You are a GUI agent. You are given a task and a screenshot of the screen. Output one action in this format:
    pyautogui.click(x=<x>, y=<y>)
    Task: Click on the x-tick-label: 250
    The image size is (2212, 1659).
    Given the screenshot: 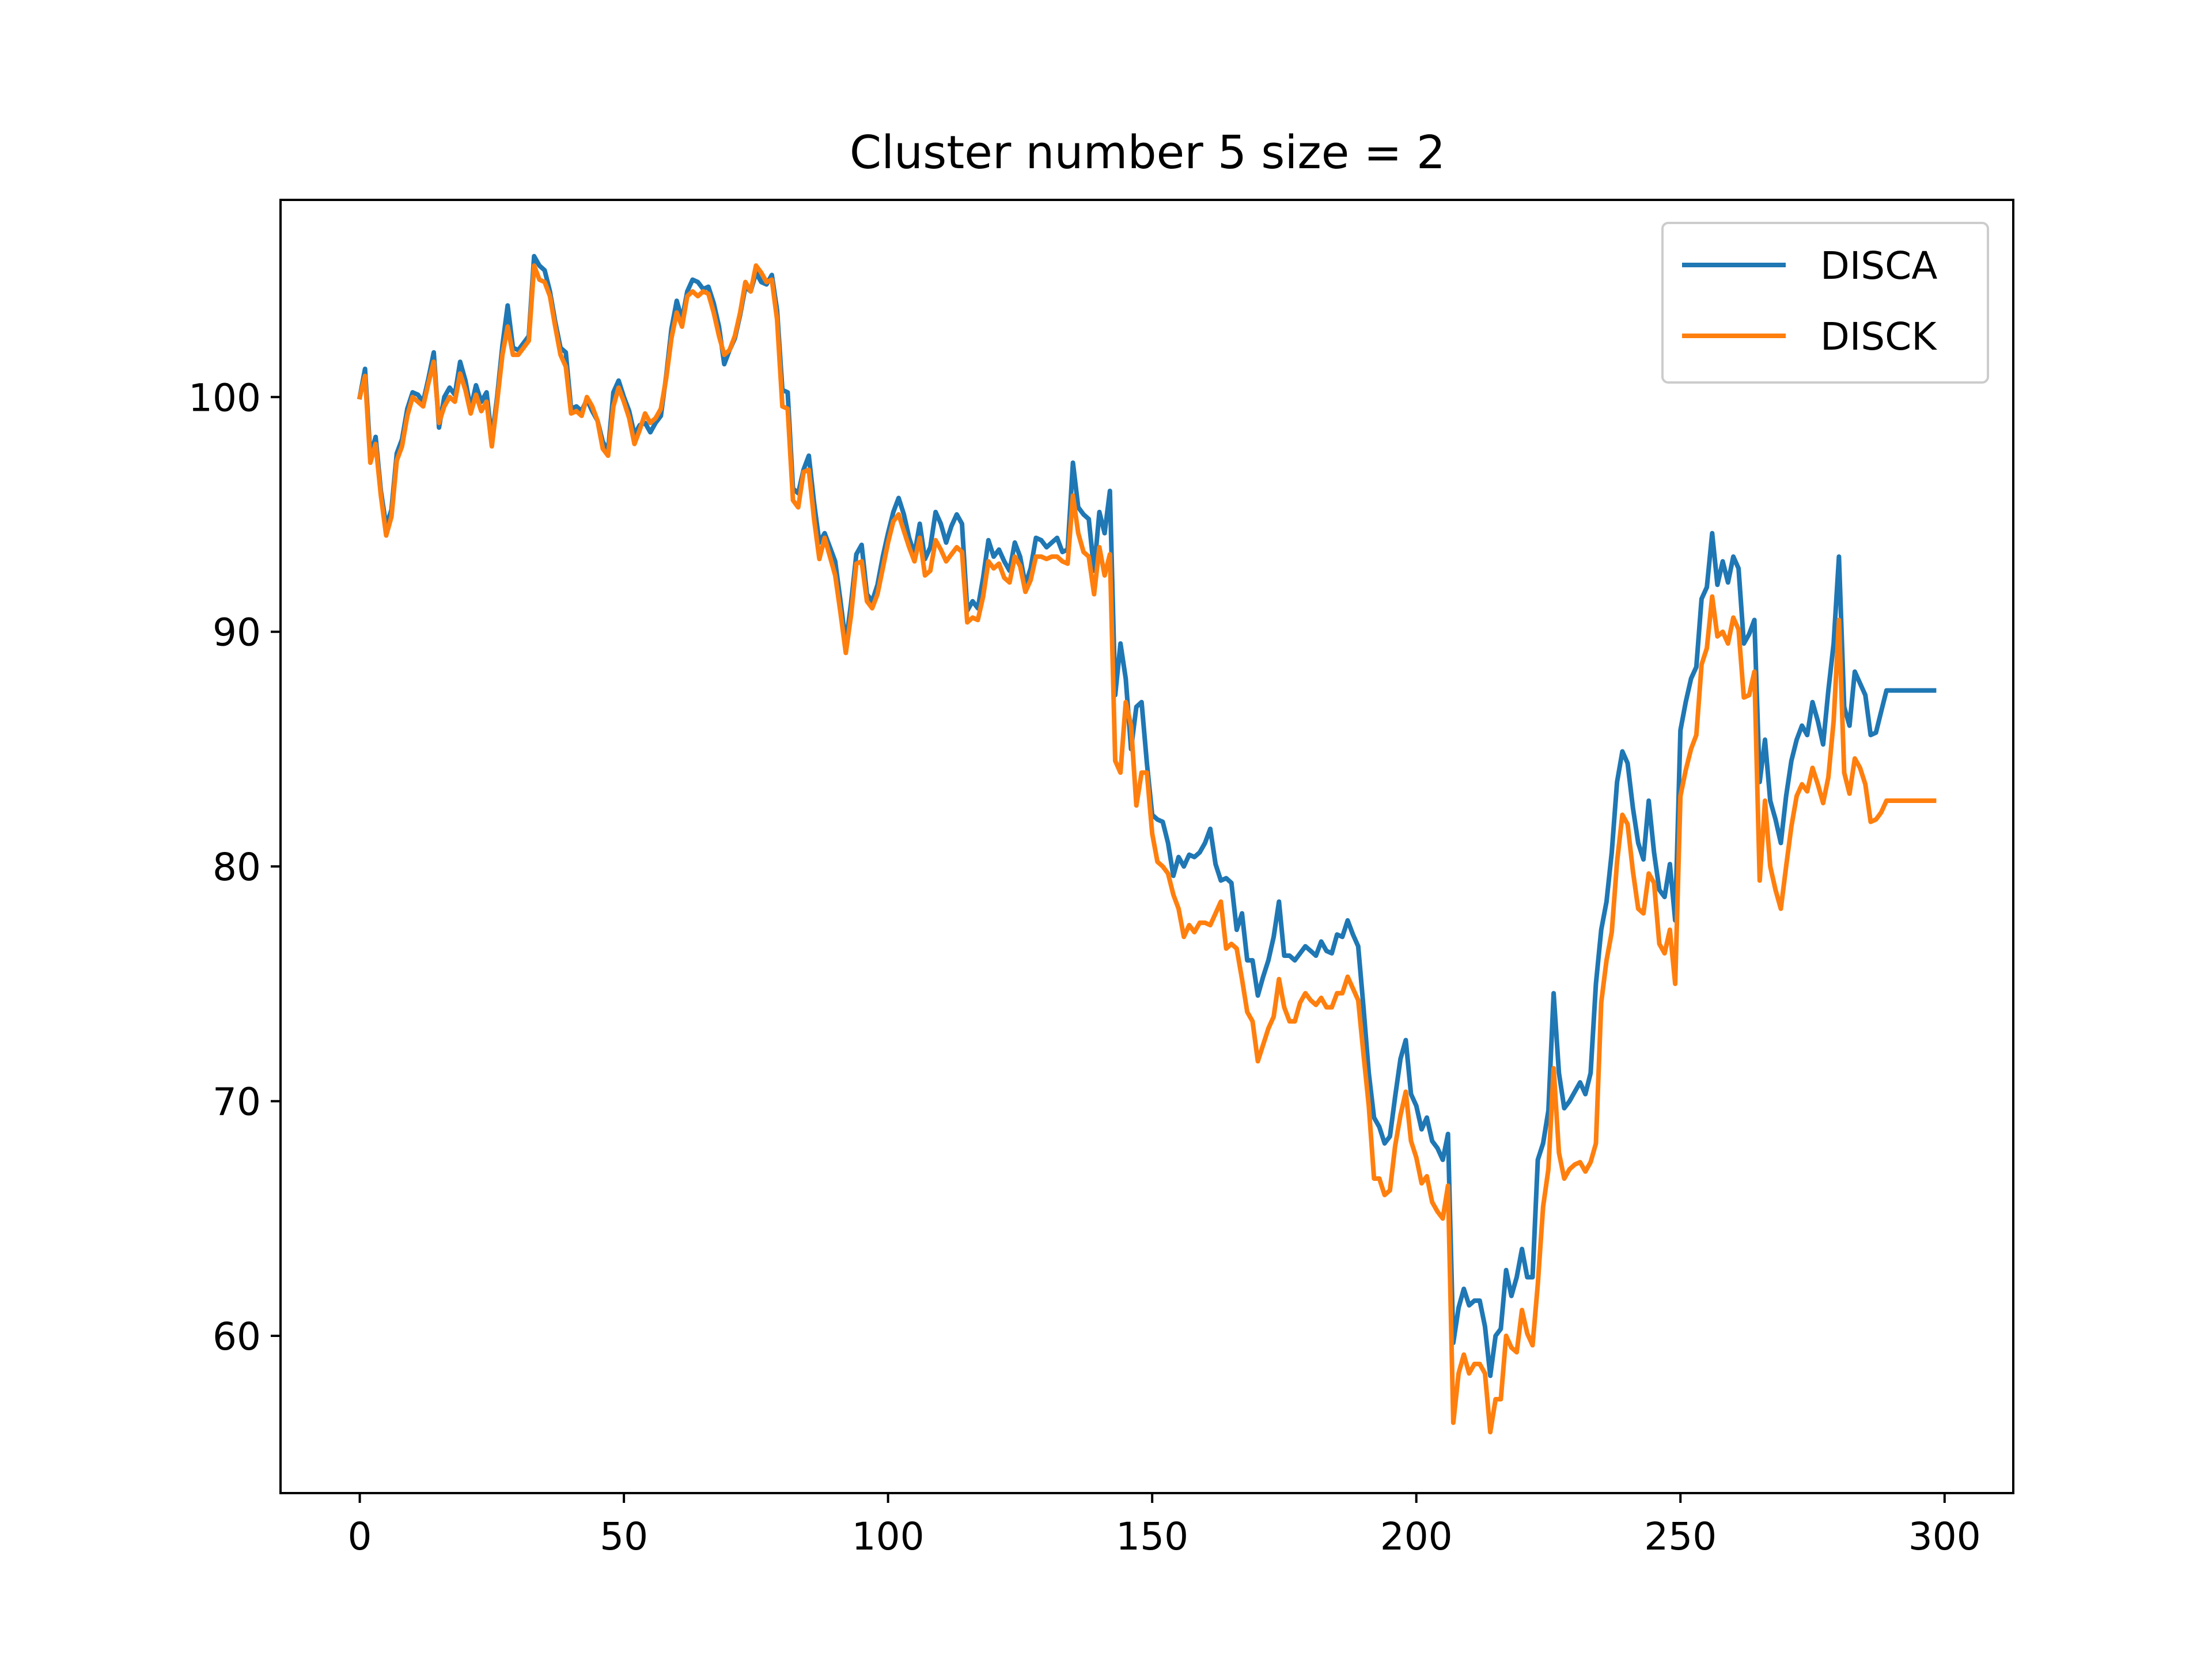 What is the action you would take?
    pyautogui.click(x=1680, y=1536)
    